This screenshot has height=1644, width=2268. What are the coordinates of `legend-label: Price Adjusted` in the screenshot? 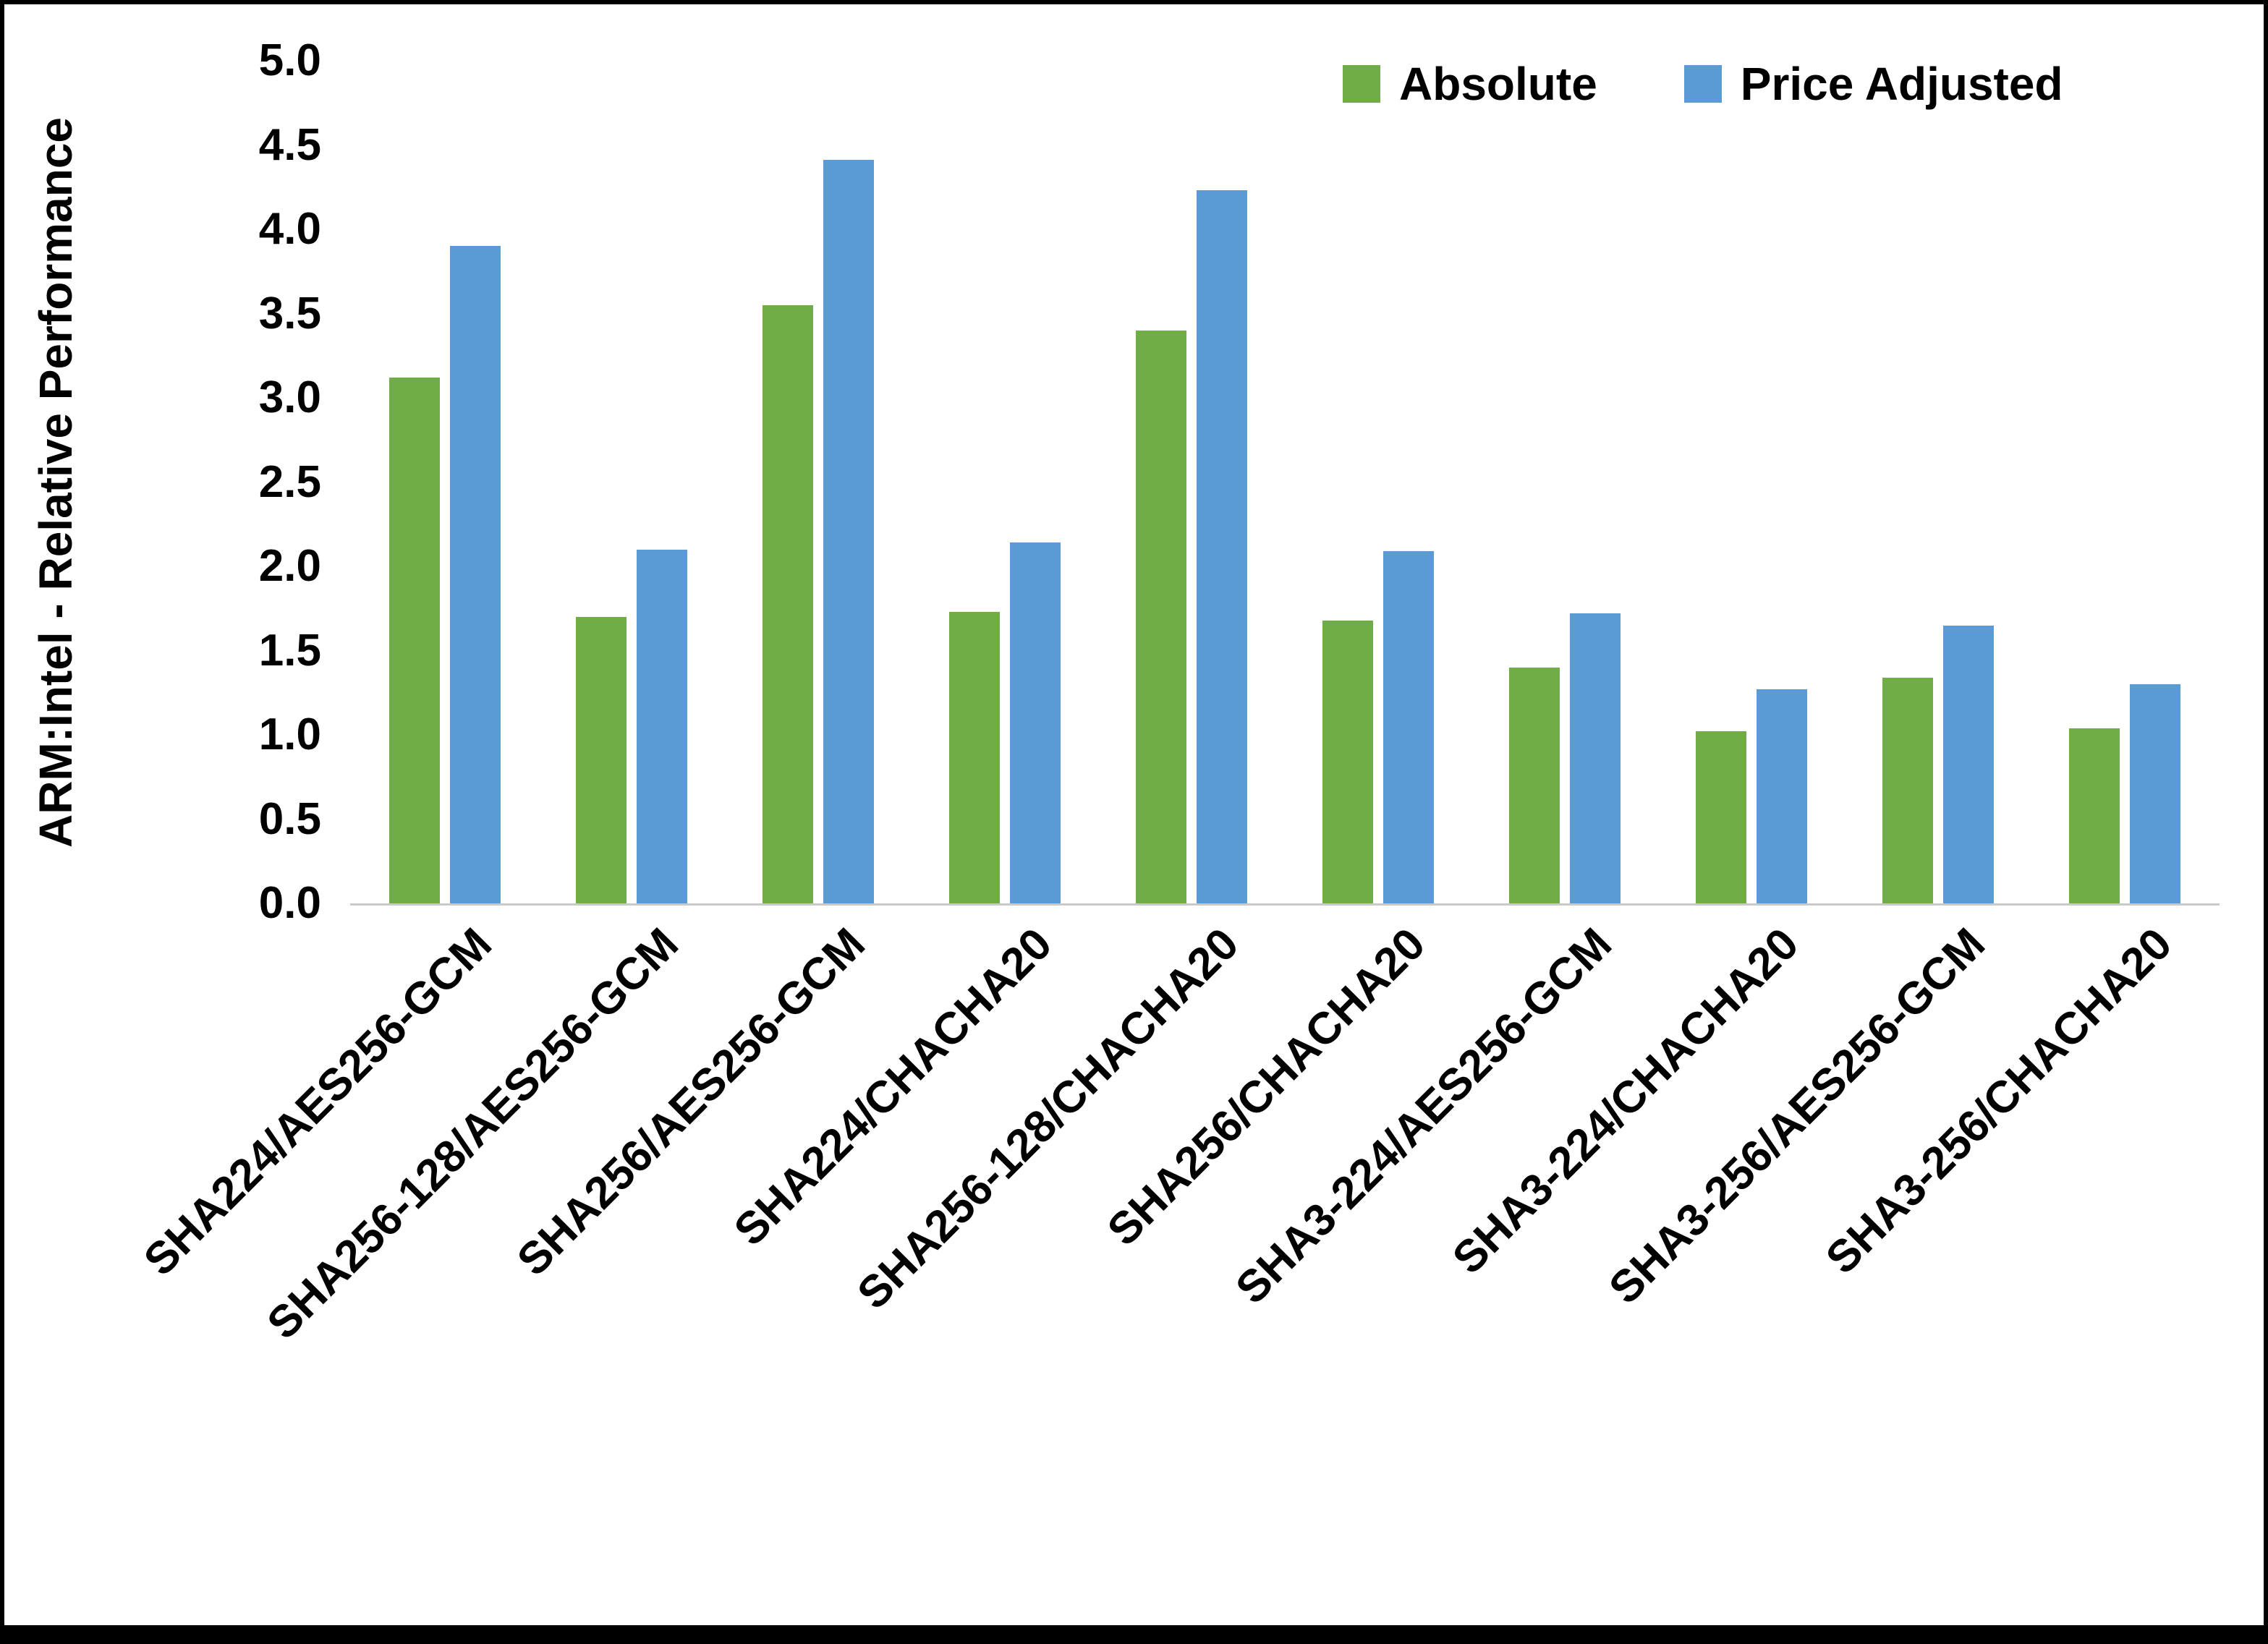 It's located at (1901, 84).